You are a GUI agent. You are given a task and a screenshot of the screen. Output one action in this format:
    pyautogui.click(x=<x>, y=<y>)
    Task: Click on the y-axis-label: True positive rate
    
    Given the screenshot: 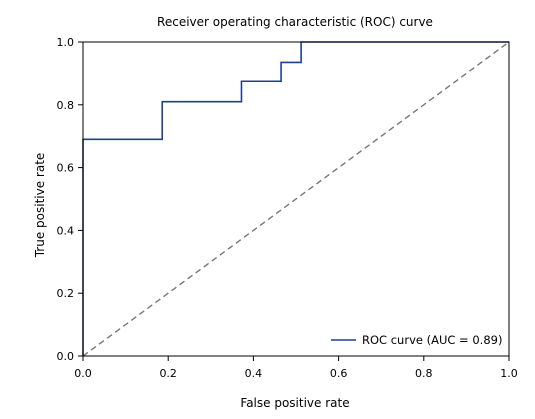 What is the action you would take?
    pyautogui.click(x=40, y=206)
    